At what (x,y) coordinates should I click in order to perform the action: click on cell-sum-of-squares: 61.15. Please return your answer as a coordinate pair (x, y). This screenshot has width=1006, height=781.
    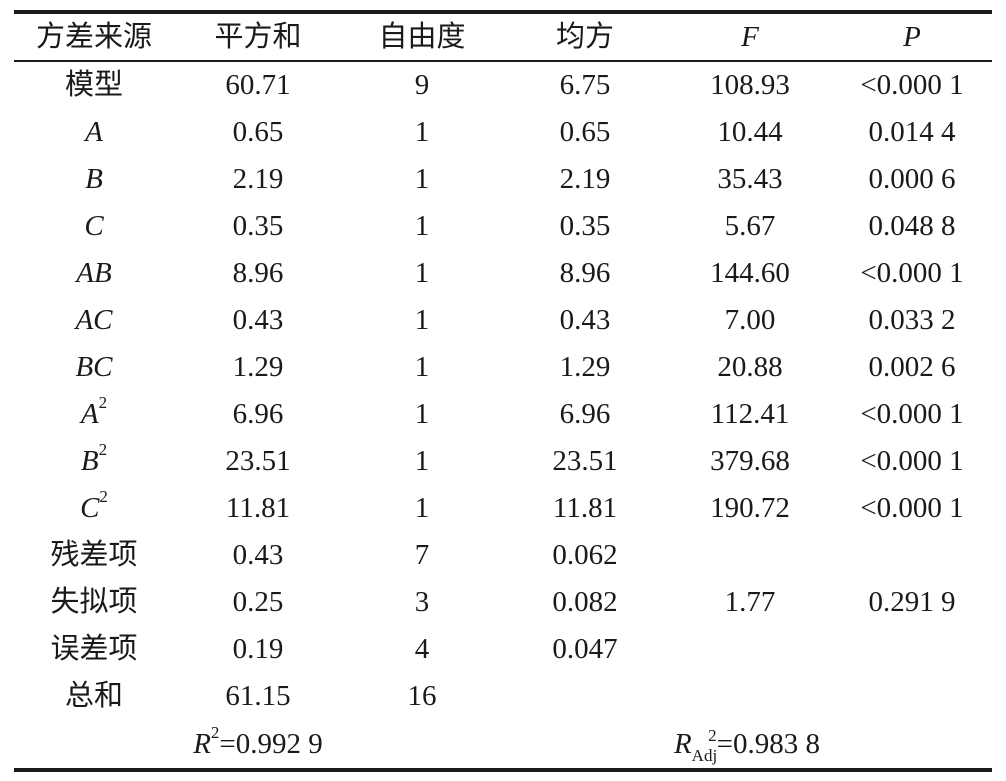
    Looking at the image, I should click on (258, 696).